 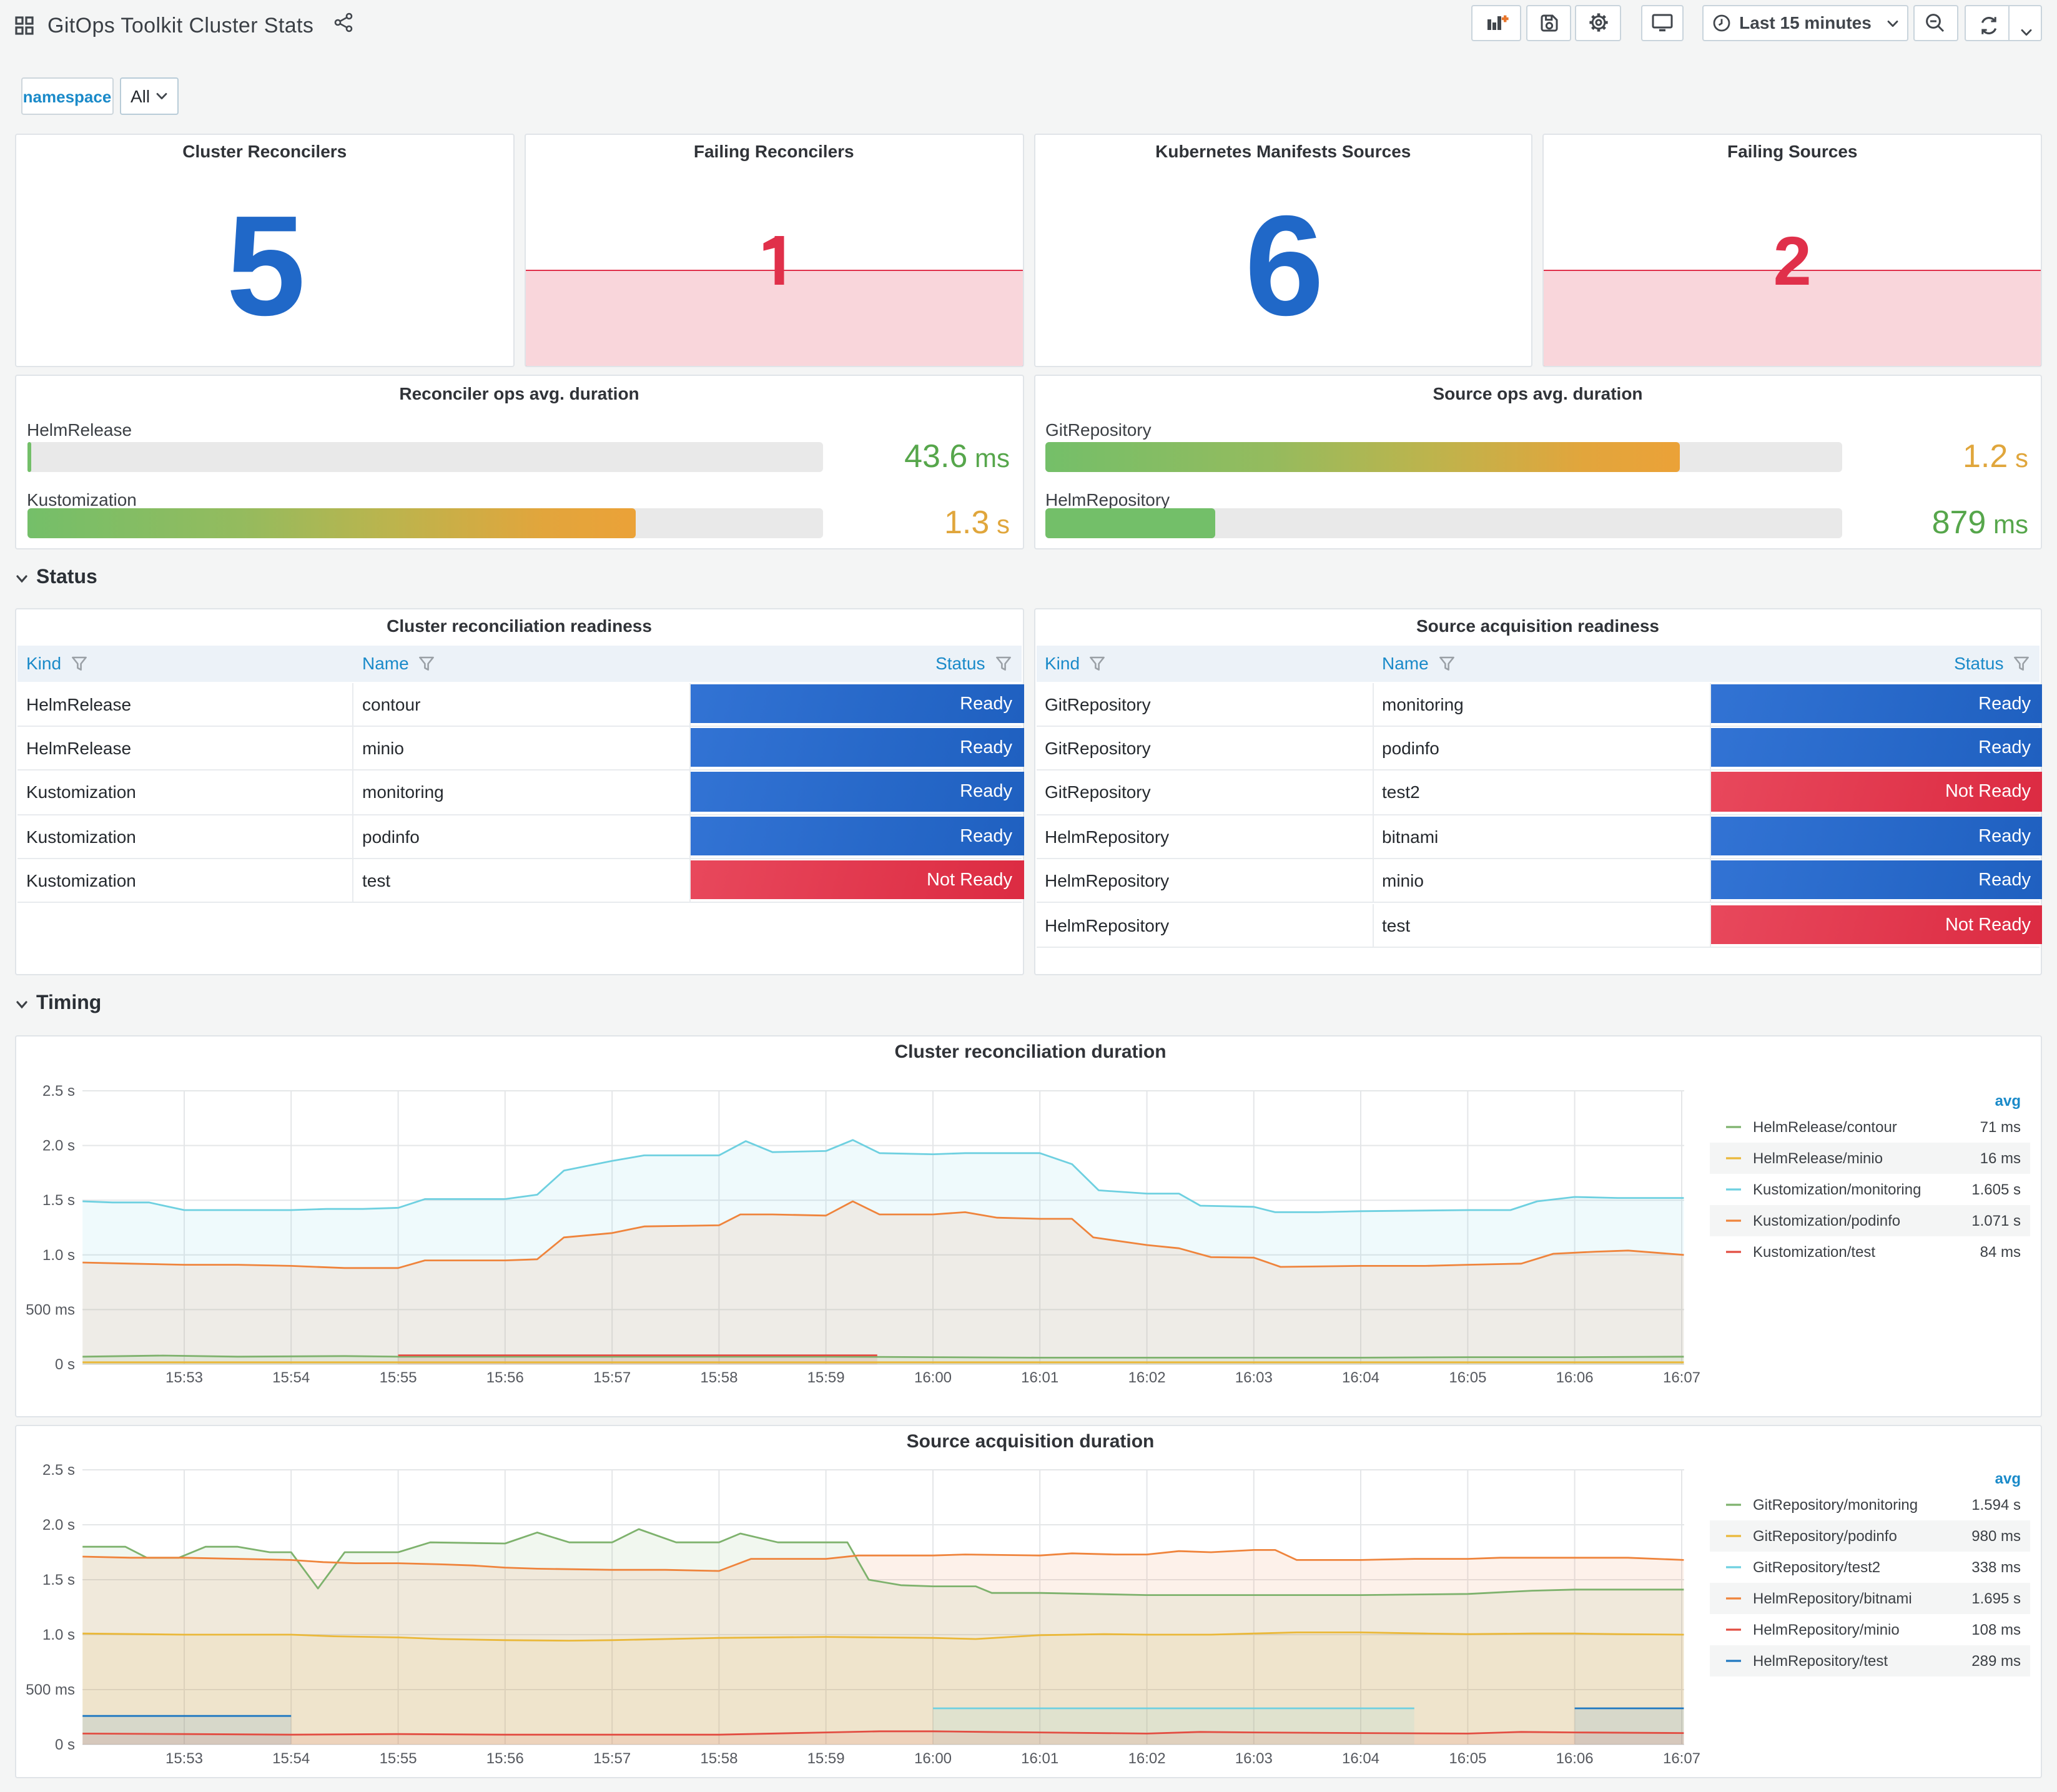 What do you see at coordinates (2001, 1251) in the screenshot?
I see `svg-text: 84 ms` at bounding box center [2001, 1251].